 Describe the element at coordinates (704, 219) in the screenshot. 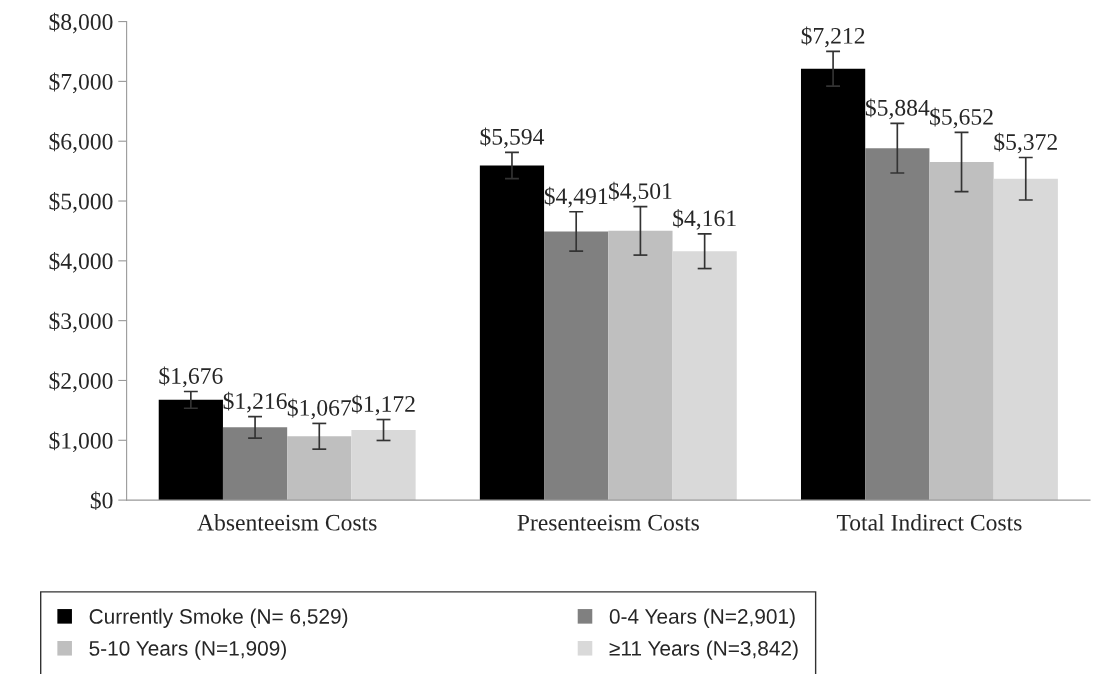

I see `data-label: $4,161` at that location.